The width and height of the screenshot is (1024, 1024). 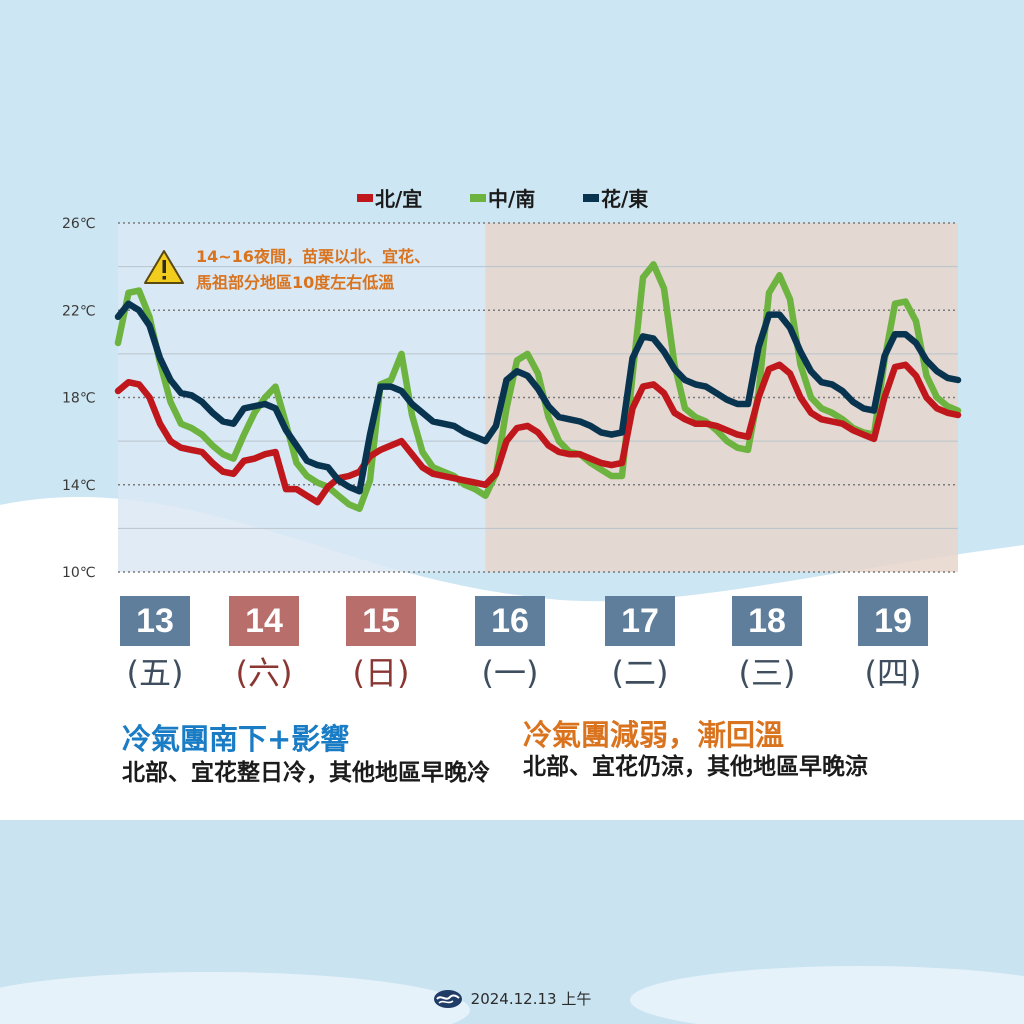 What do you see at coordinates (79, 486) in the screenshot?
I see `y-tick-label: 14℃` at bounding box center [79, 486].